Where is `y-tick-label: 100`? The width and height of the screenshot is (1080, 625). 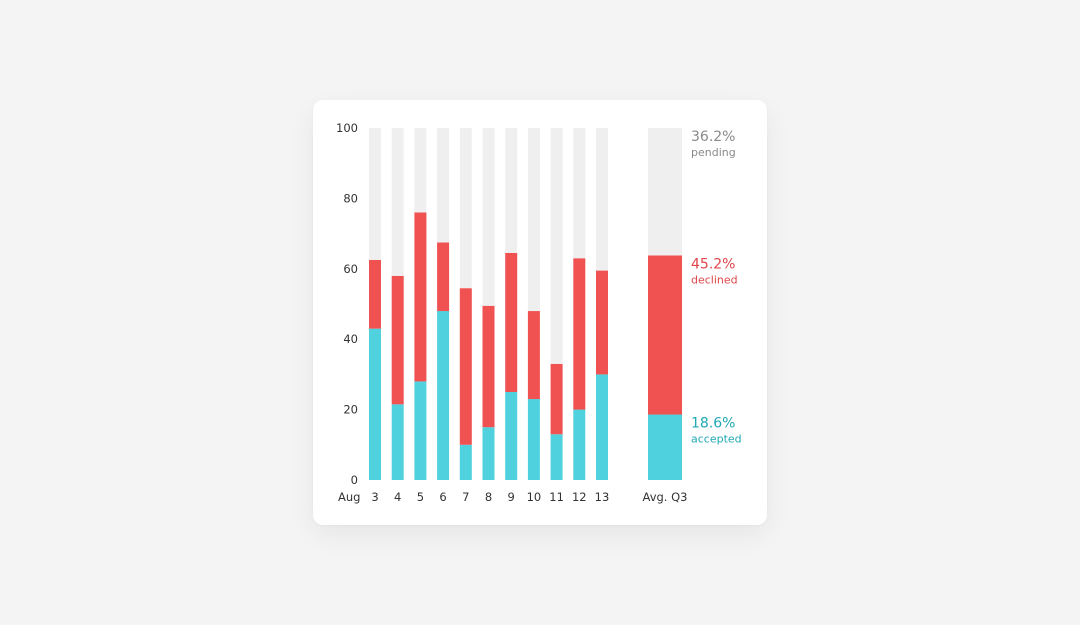
y-tick-label: 100 is located at coordinates (347, 128).